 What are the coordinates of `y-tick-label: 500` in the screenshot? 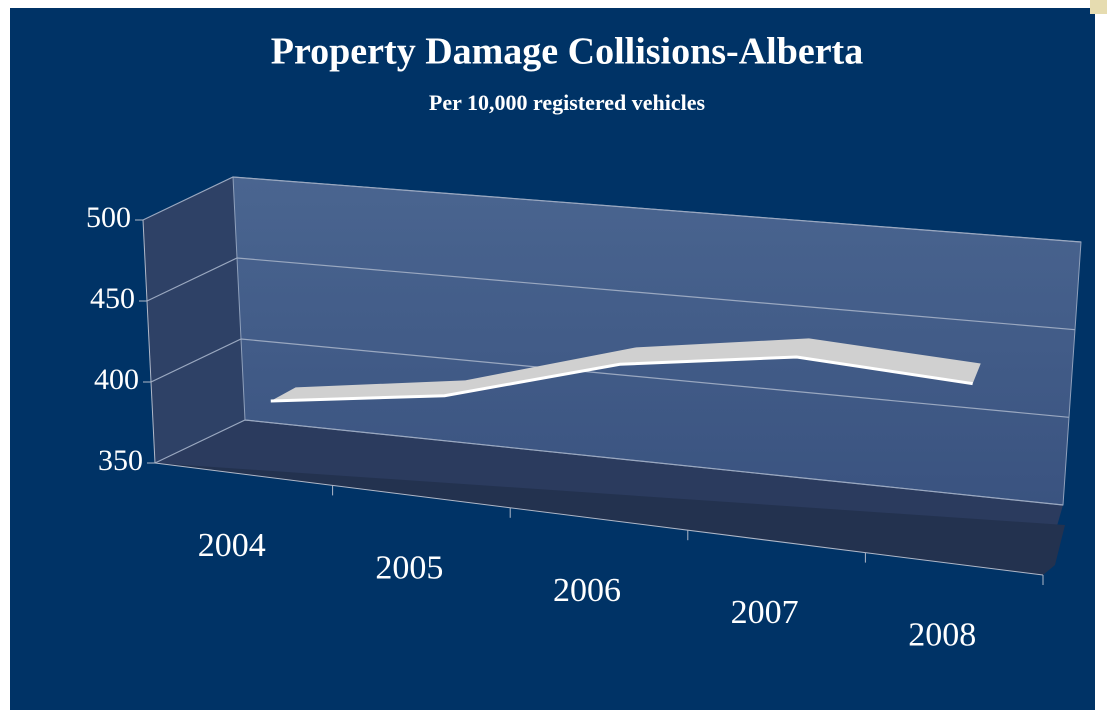 It's located at (108, 217).